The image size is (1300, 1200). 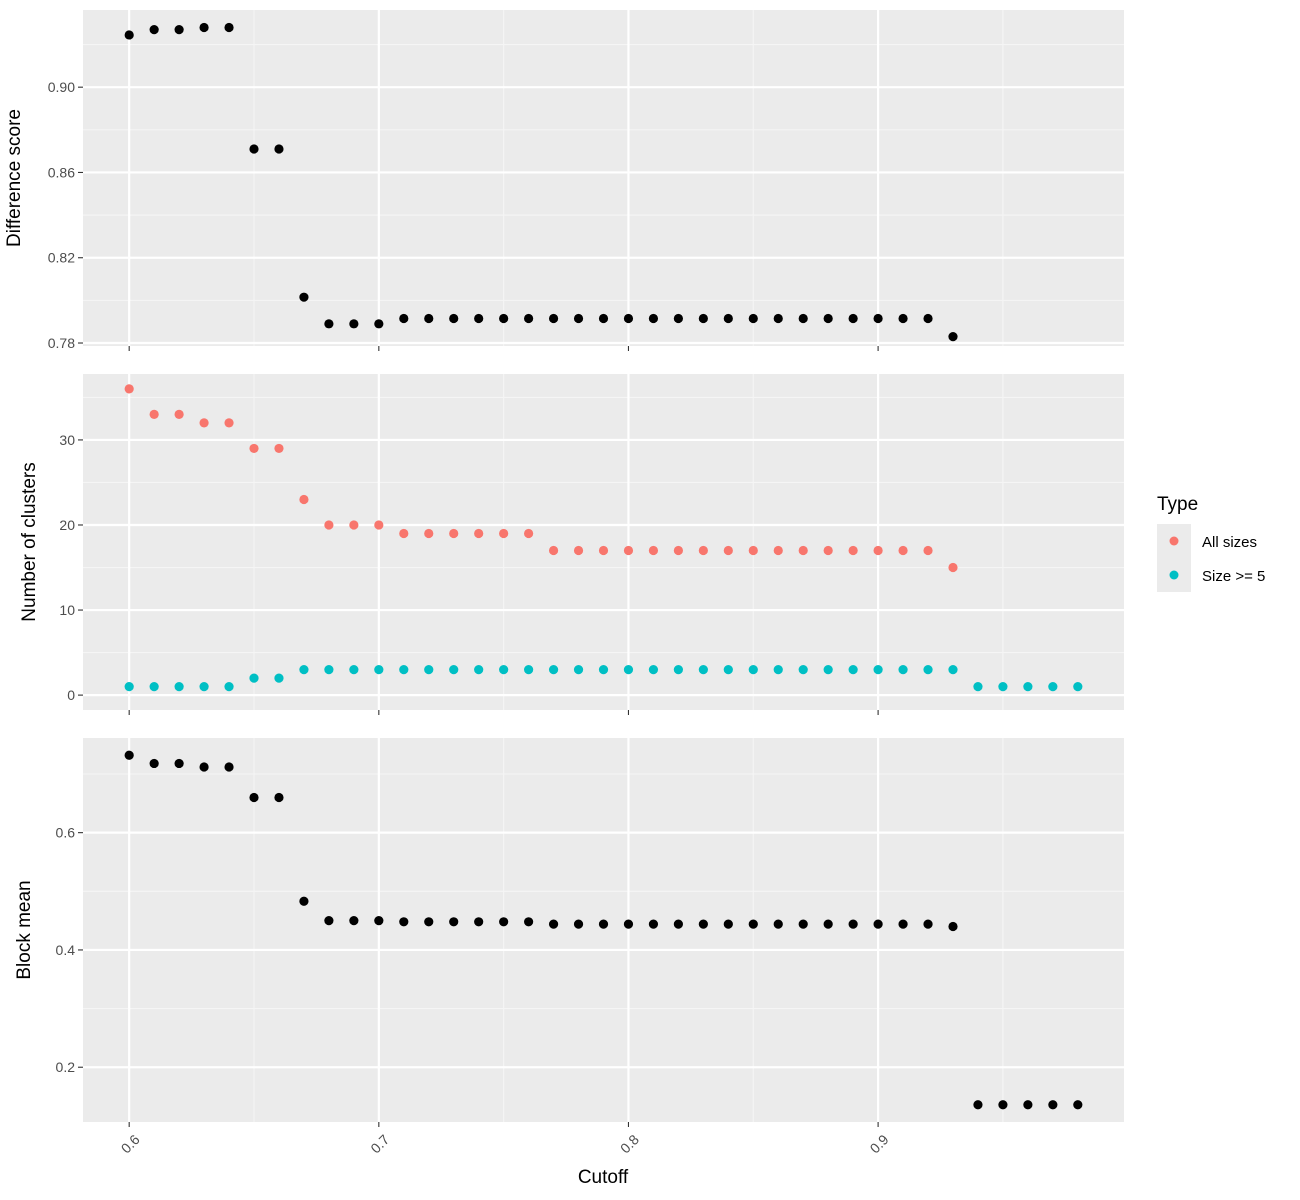 What do you see at coordinates (29, 541) in the screenshot?
I see `y-axis-title: Number of clusters` at bounding box center [29, 541].